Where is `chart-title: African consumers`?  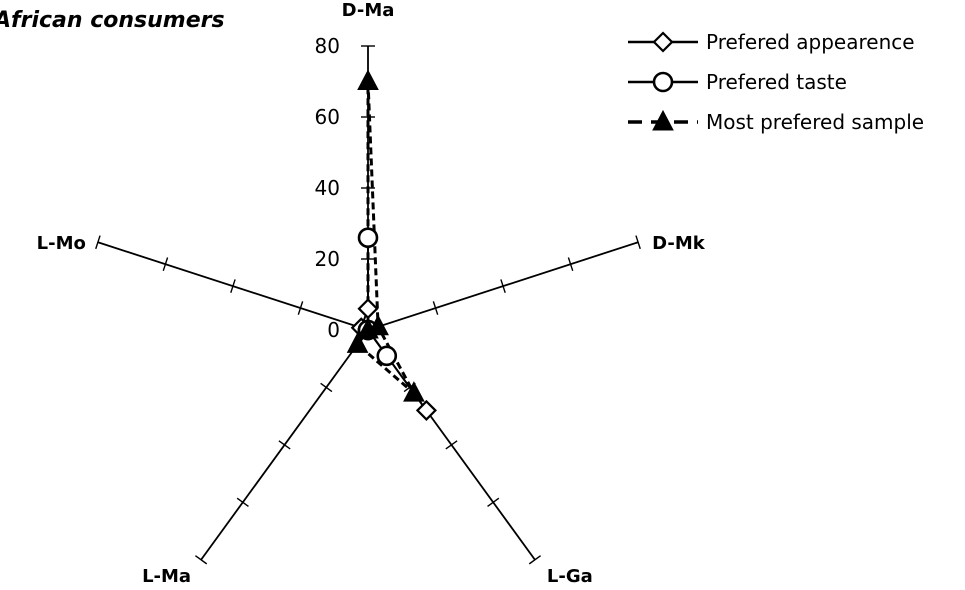 chart-title: African consumers is located at coordinates (112, 20).